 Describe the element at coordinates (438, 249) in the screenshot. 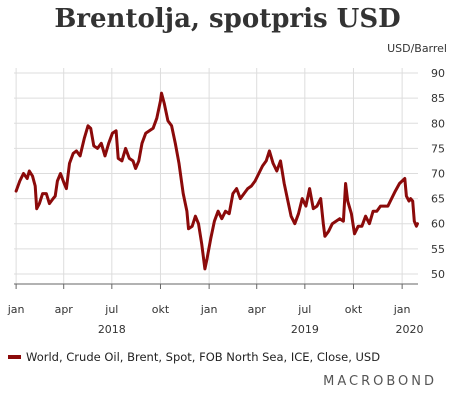

I see `y-tick-label: 55` at that location.